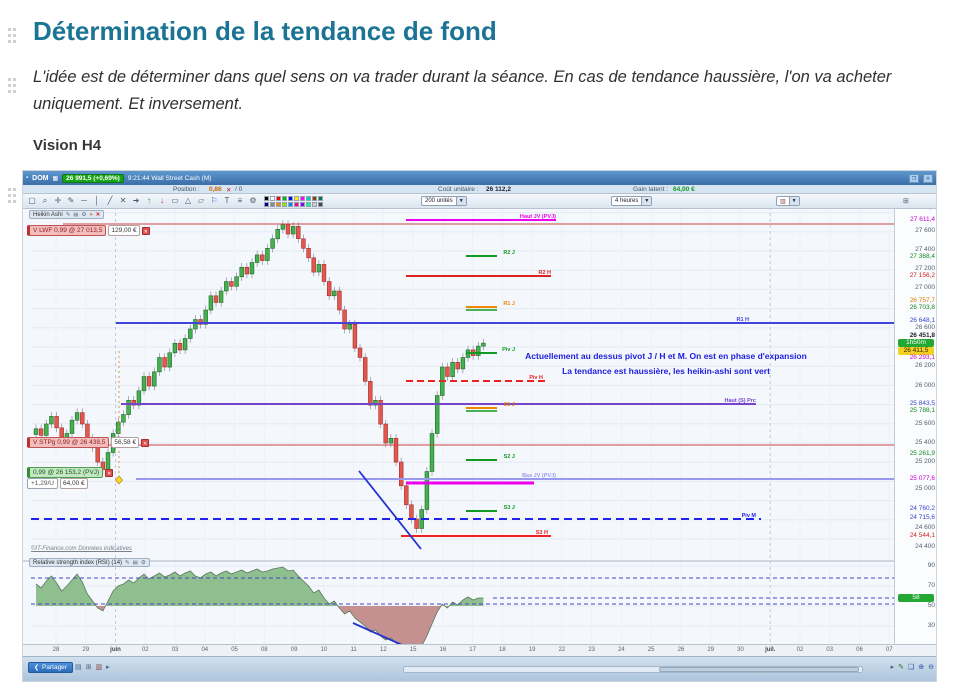  What do you see at coordinates (98, 214) in the screenshot?
I see `remove-icon: ✕` at bounding box center [98, 214].